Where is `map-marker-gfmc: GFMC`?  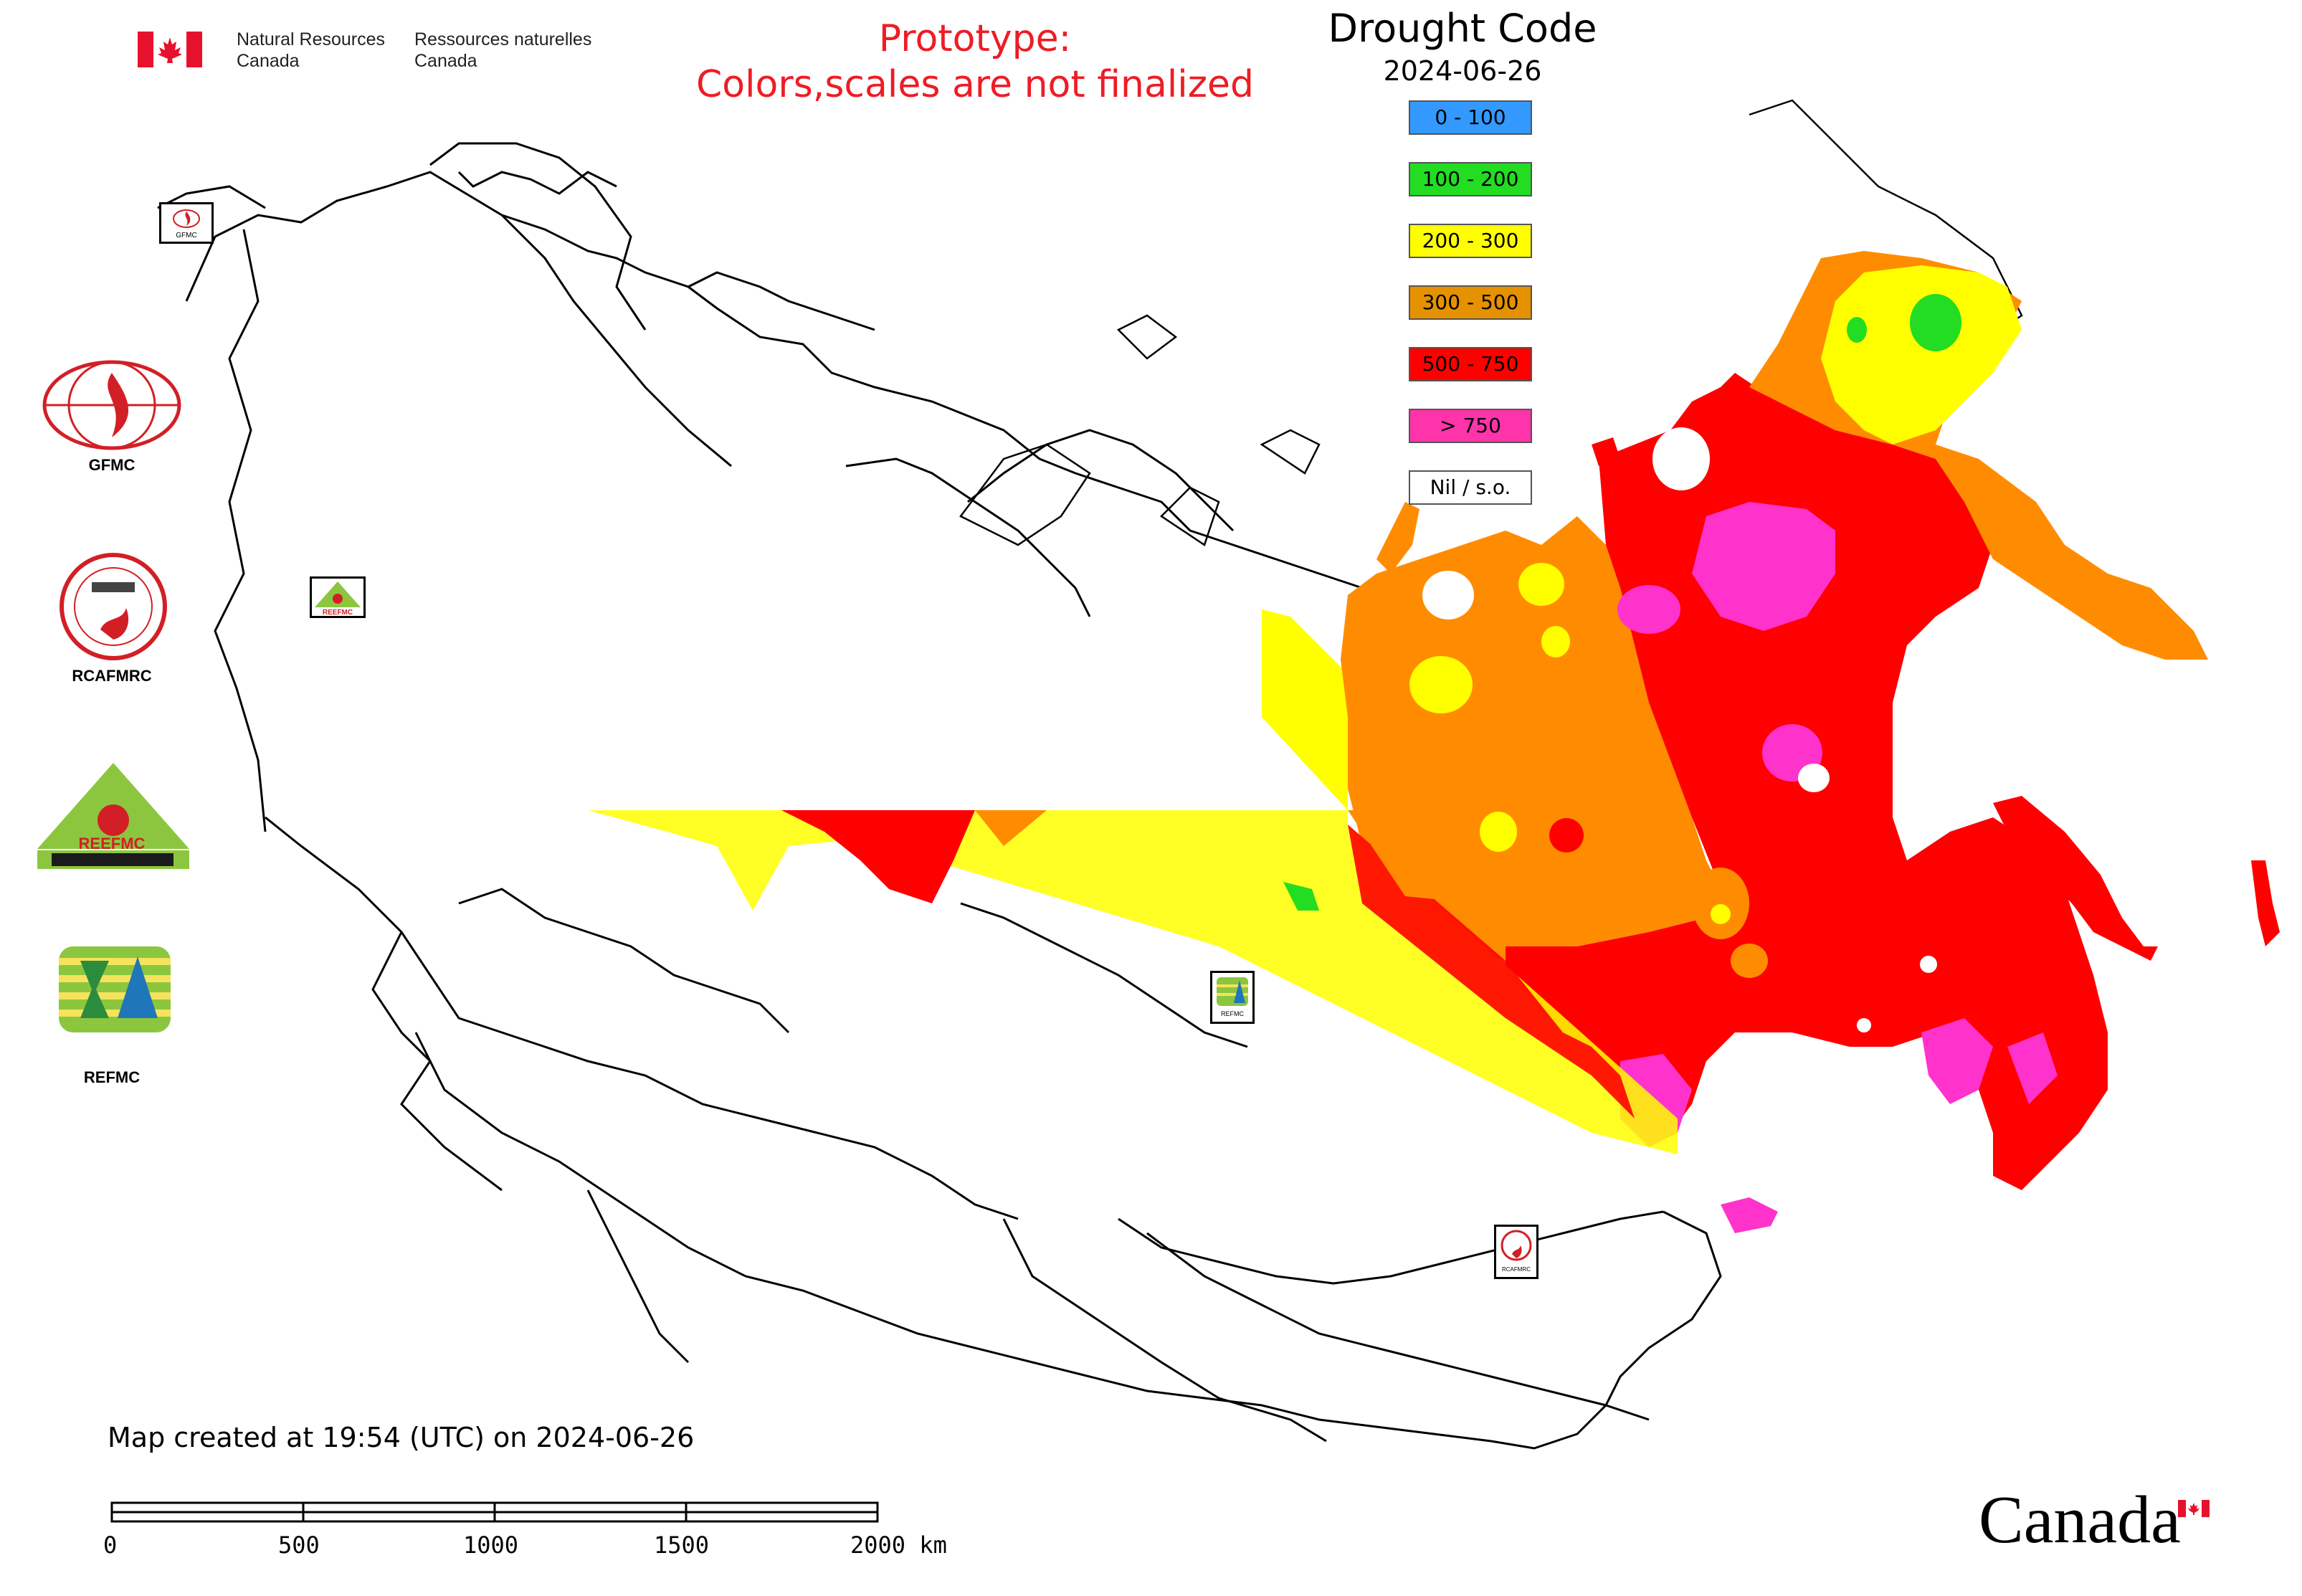 map-marker-gfmc: GFMC is located at coordinates (186, 223).